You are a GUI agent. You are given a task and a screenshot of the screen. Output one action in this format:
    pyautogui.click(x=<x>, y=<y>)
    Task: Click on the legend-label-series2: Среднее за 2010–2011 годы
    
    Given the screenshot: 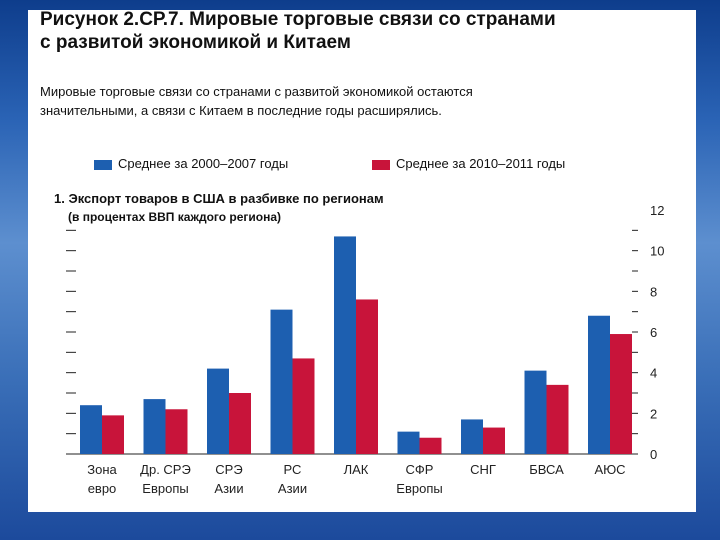 What is the action you would take?
    pyautogui.click(x=481, y=163)
    